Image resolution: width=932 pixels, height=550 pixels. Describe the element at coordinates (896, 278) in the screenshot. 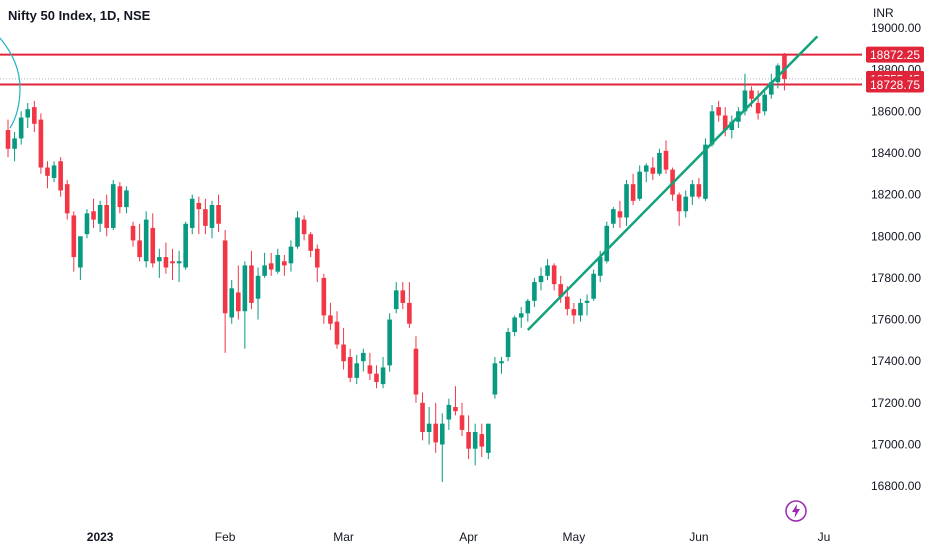

I see `y-tick-label: 17800.00` at that location.